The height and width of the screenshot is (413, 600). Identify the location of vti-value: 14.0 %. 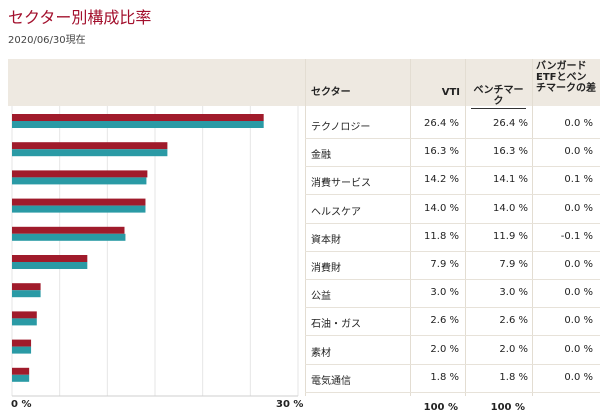
(441, 208).